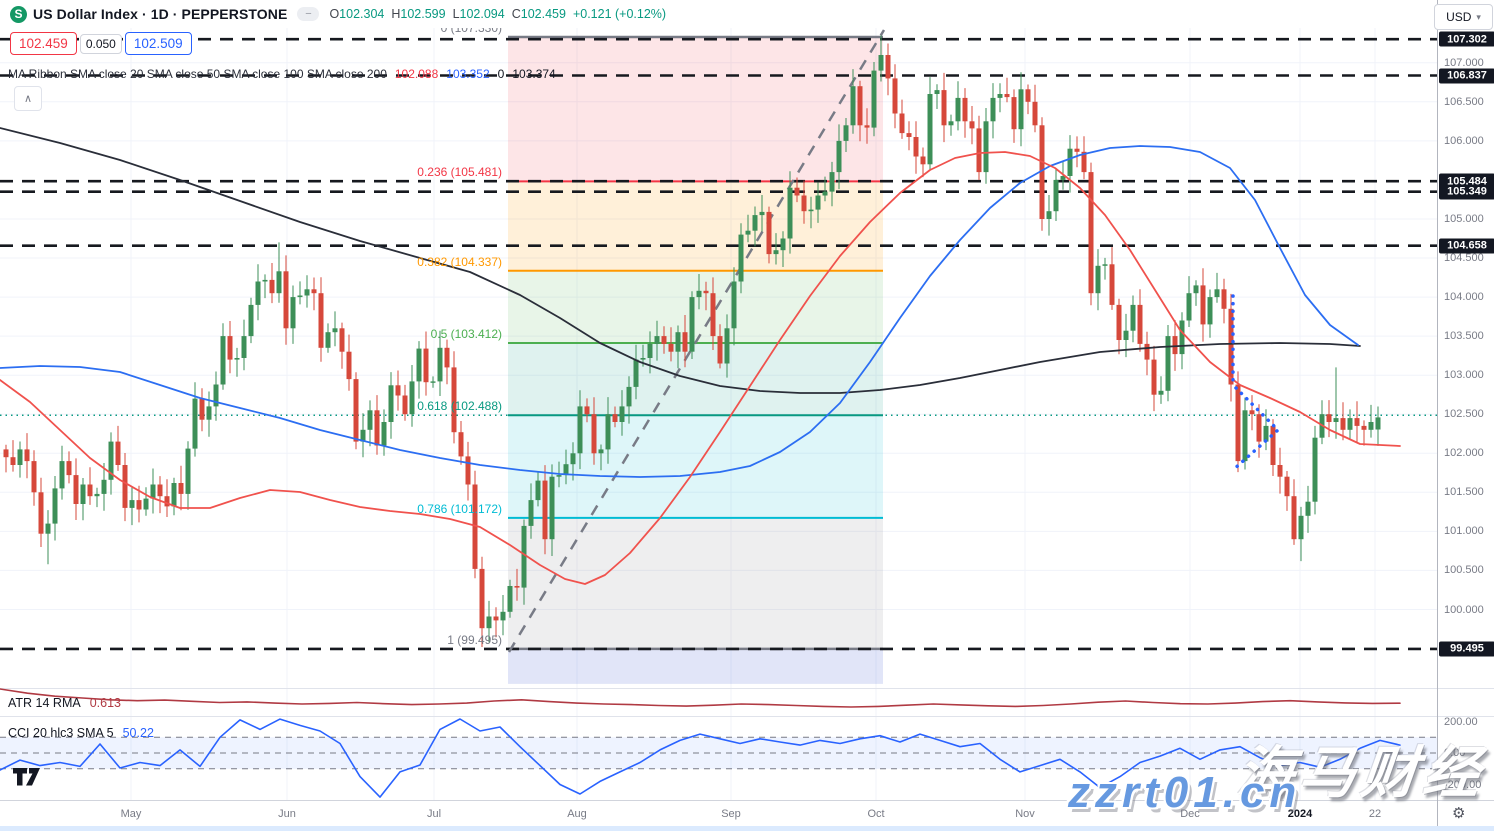 Image resolution: width=1494 pixels, height=831 pixels. What do you see at coordinates (1464, 570) in the screenshot?
I see `price-axis-label: 100.500` at bounding box center [1464, 570].